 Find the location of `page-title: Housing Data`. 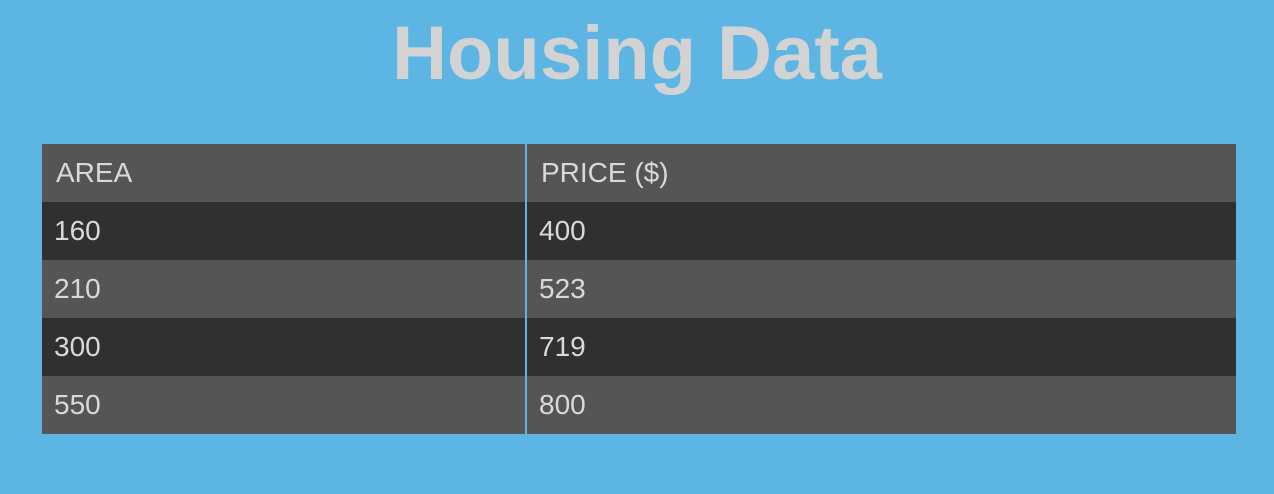

page-title: Housing Data is located at coordinates (637, 53).